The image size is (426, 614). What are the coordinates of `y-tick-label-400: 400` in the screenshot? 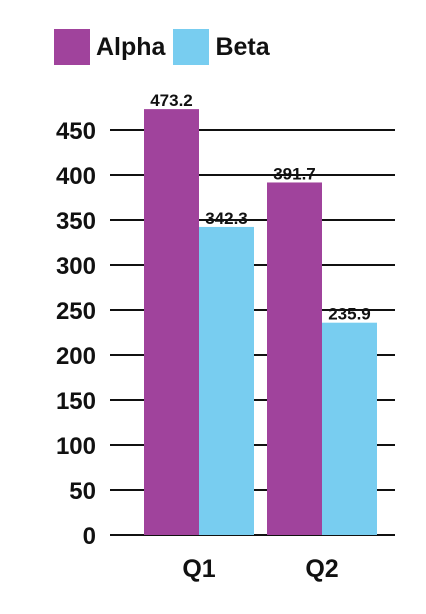 It's located at (76, 176).